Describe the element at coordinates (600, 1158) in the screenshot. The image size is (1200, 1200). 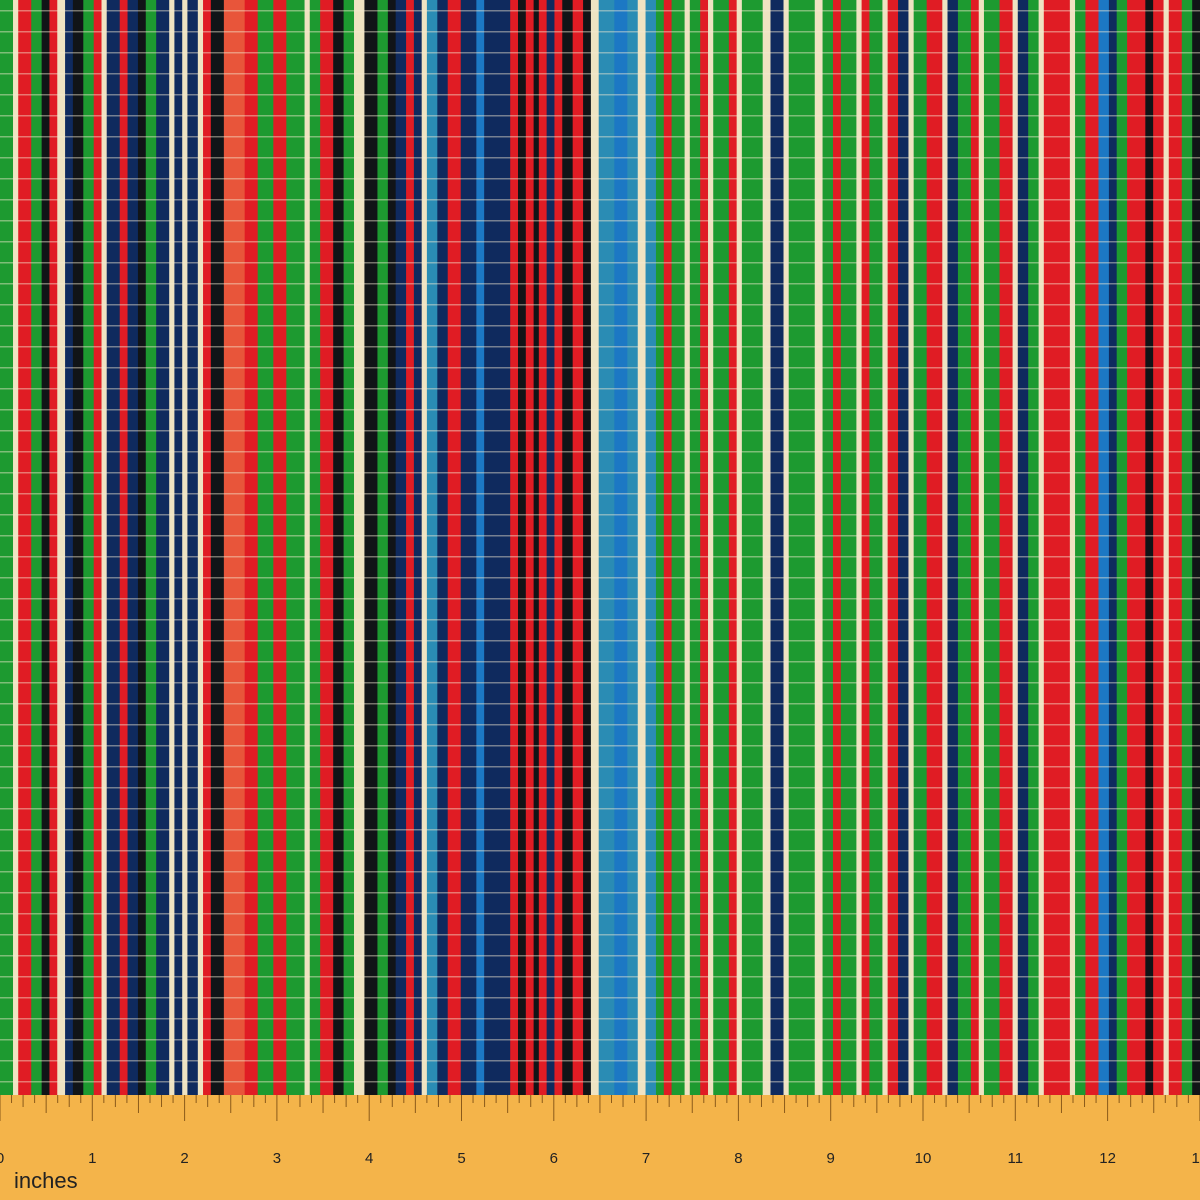
I see `ruler-labels: 012345678910111213` at that location.